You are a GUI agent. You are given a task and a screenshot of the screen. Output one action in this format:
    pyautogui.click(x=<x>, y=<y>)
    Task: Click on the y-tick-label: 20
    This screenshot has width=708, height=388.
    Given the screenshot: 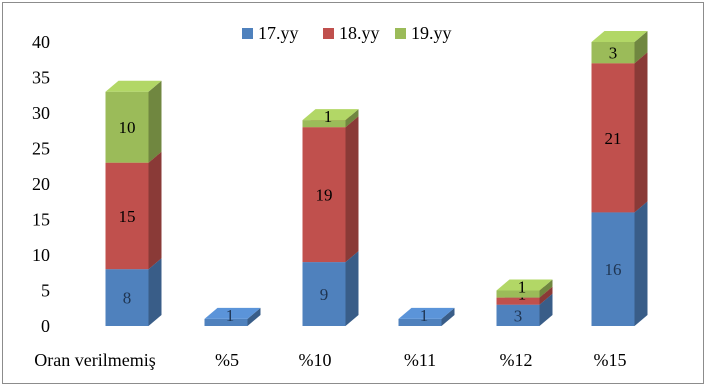 What is the action you would take?
    pyautogui.click(x=41, y=184)
    